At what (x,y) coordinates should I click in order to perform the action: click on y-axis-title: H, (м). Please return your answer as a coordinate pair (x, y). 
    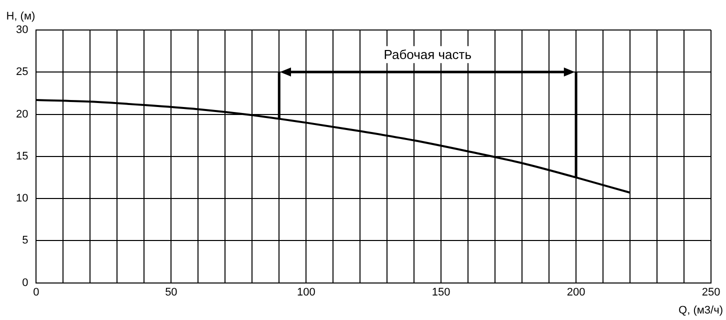
    Looking at the image, I should click on (21, 16).